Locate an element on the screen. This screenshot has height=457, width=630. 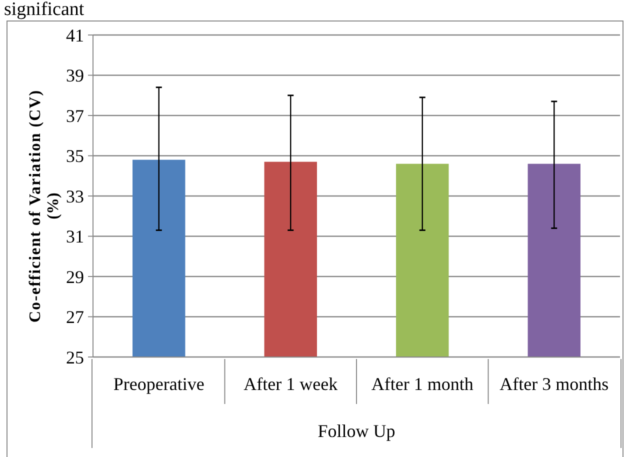
text: significant is located at coordinates (44, 10).